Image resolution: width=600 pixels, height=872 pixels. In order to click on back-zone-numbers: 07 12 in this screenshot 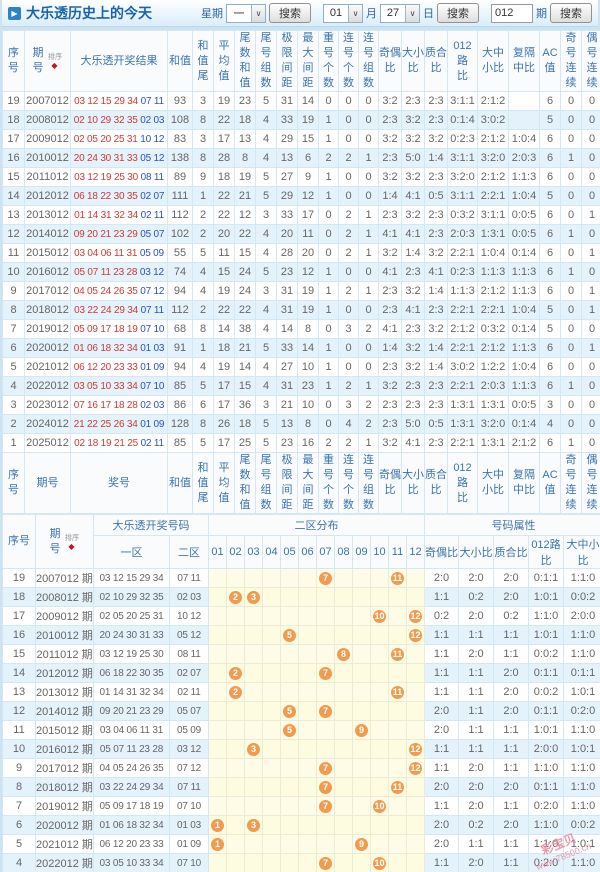, I will do `click(152, 291)`.